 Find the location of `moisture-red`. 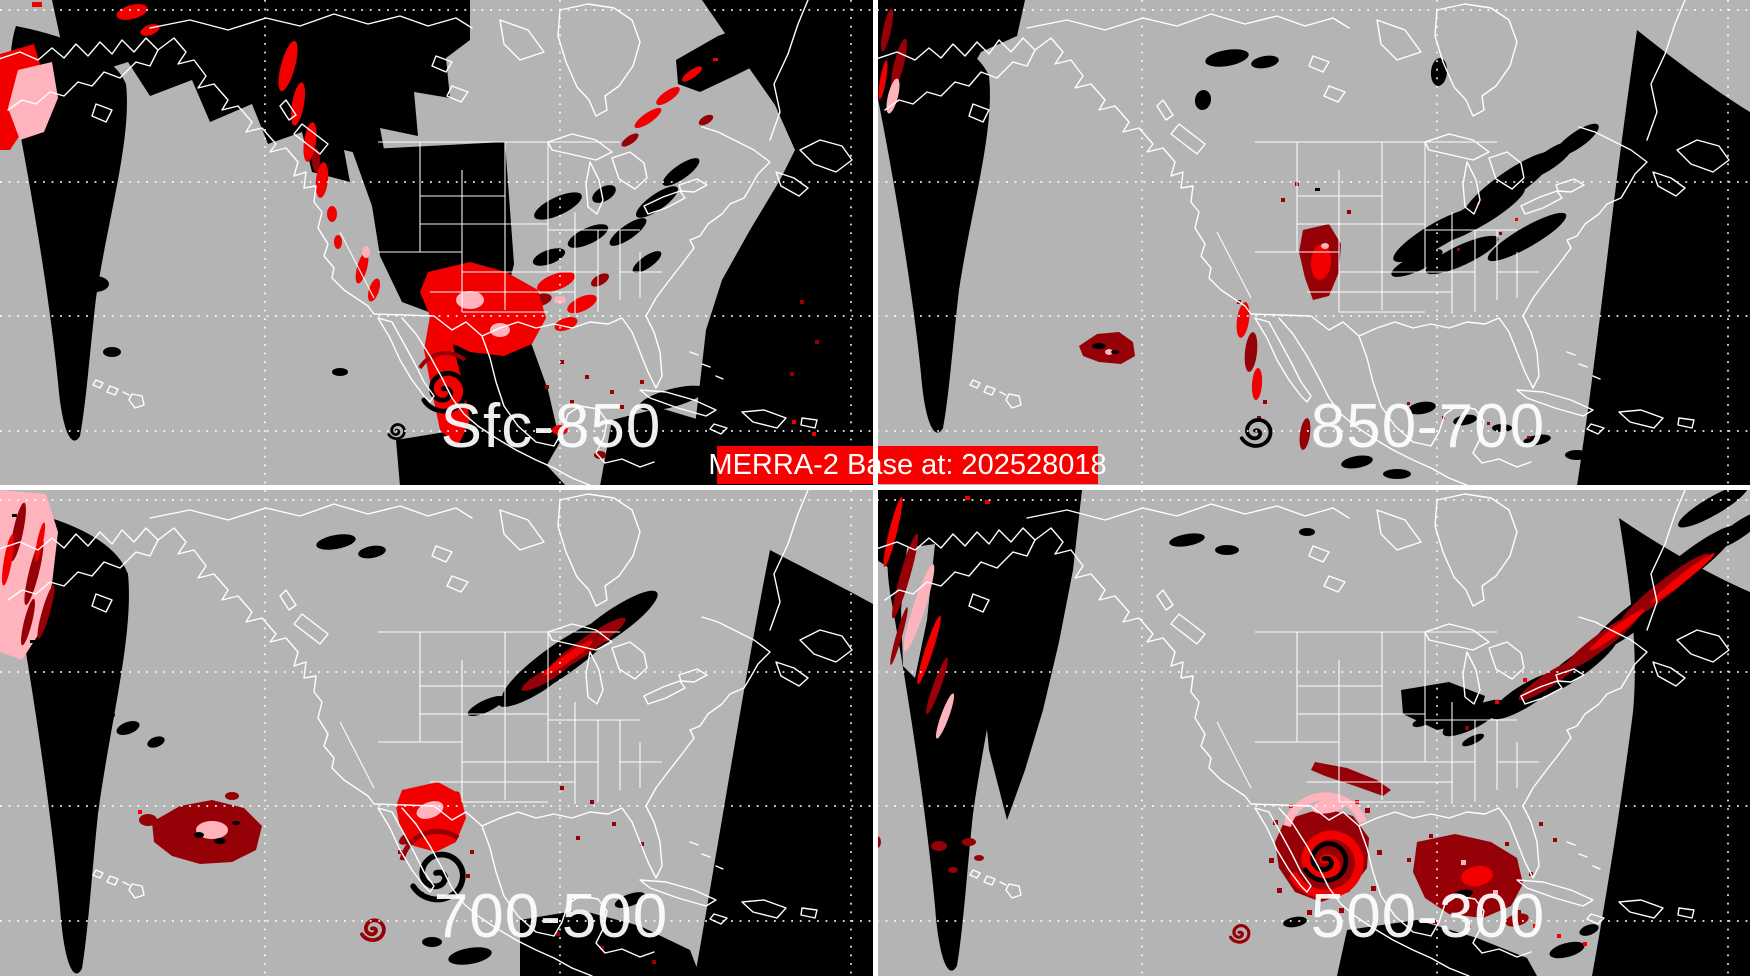

moisture-red is located at coordinates (1198, 230).